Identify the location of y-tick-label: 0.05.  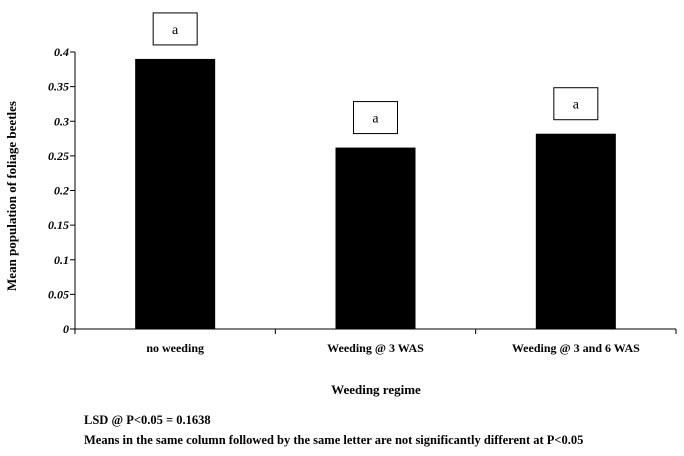
(58, 294).